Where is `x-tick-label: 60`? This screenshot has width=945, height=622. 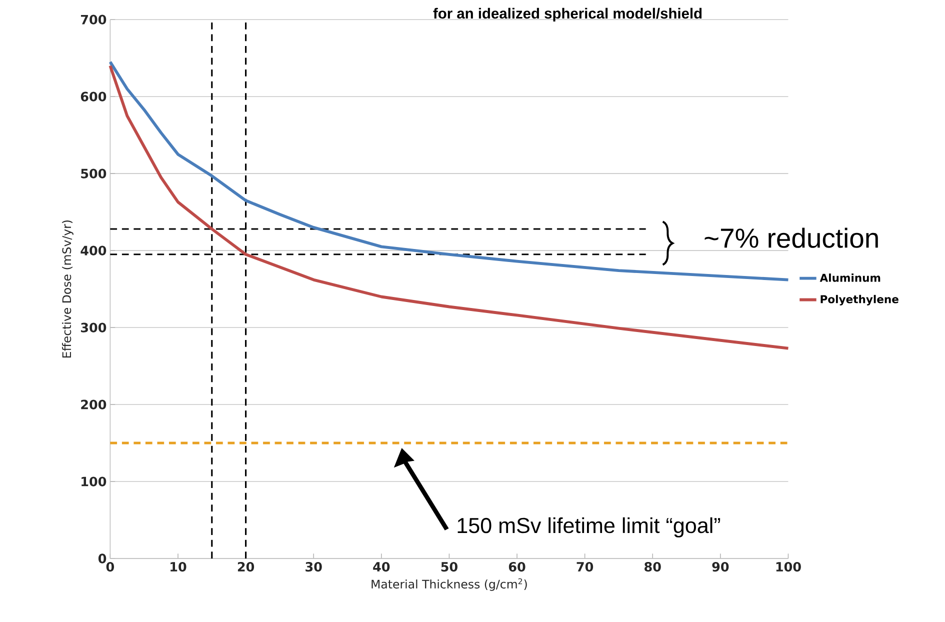 x-tick-label: 60 is located at coordinates (517, 567).